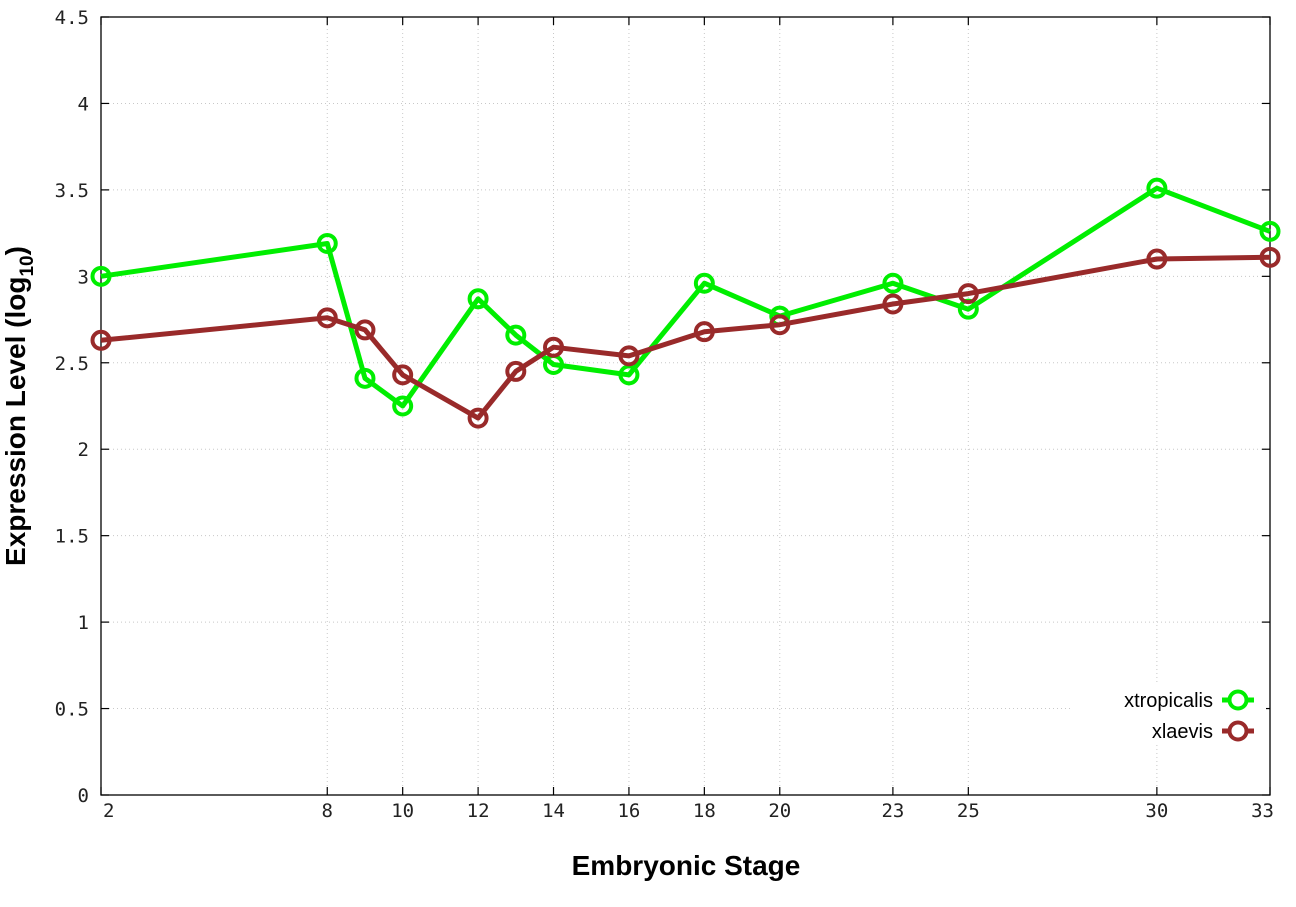 The image size is (1296, 907). What do you see at coordinates (779, 811) in the screenshot?
I see `x-tick-label: 20` at bounding box center [779, 811].